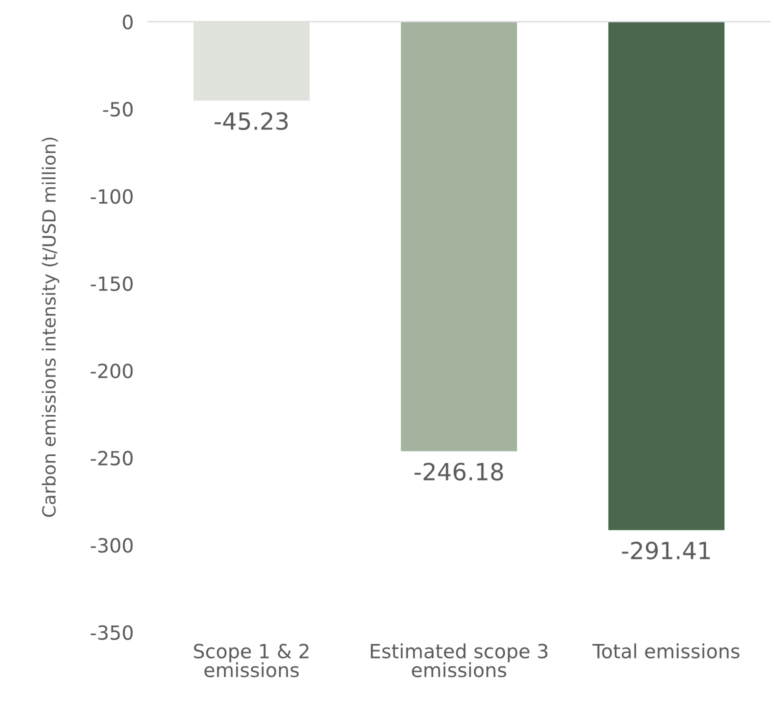 The image size is (774, 701). What do you see at coordinates (459, 660) in the screenshot?
I see `x-tick-label: Estimated scope 3 emissions` at bounding box center [459, 660].